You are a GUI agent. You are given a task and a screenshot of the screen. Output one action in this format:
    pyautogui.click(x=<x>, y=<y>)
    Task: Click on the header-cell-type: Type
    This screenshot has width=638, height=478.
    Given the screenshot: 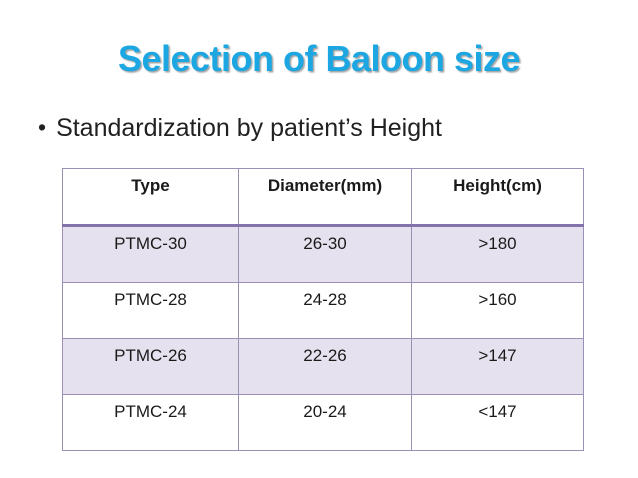 What is the action you would take?
    pyautogui.click(x=150, y=197)
    